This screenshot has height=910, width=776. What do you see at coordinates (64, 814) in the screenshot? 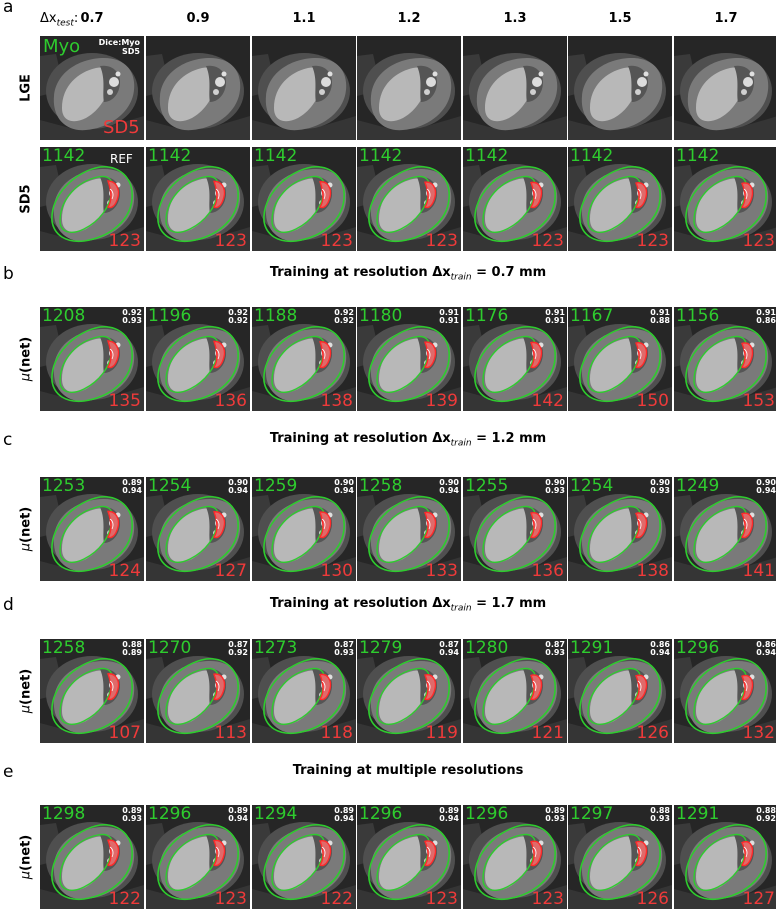
I see `myocardium-volume-value: 1298` at bounding box center [64, 814].